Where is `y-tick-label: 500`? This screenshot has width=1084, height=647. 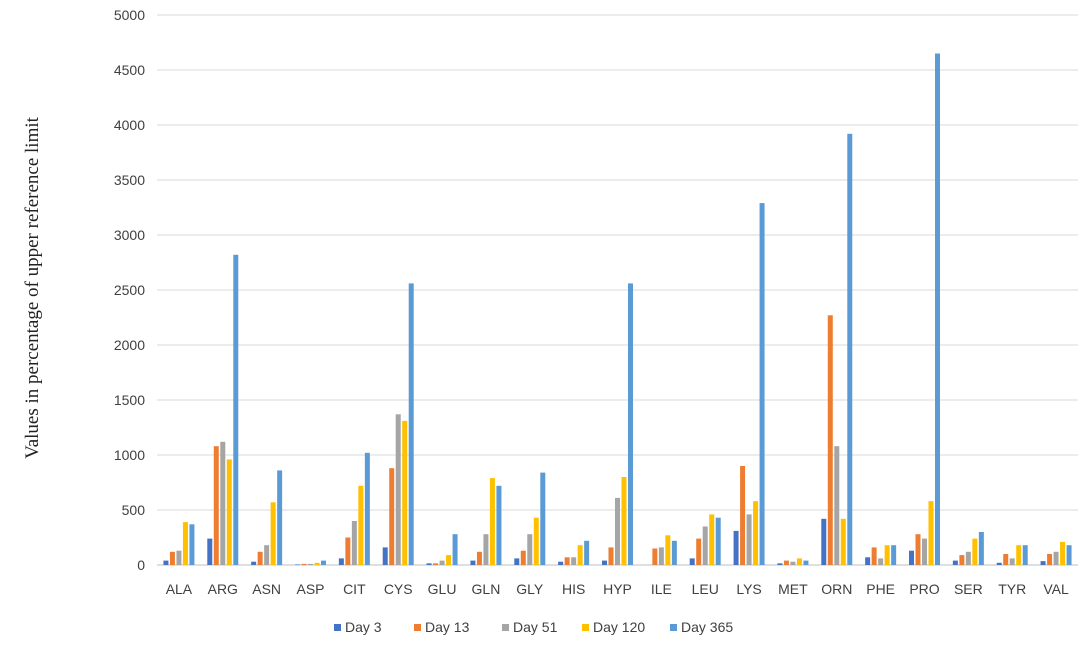
y-tick-label: 500 is located at coordinates (134, 510).